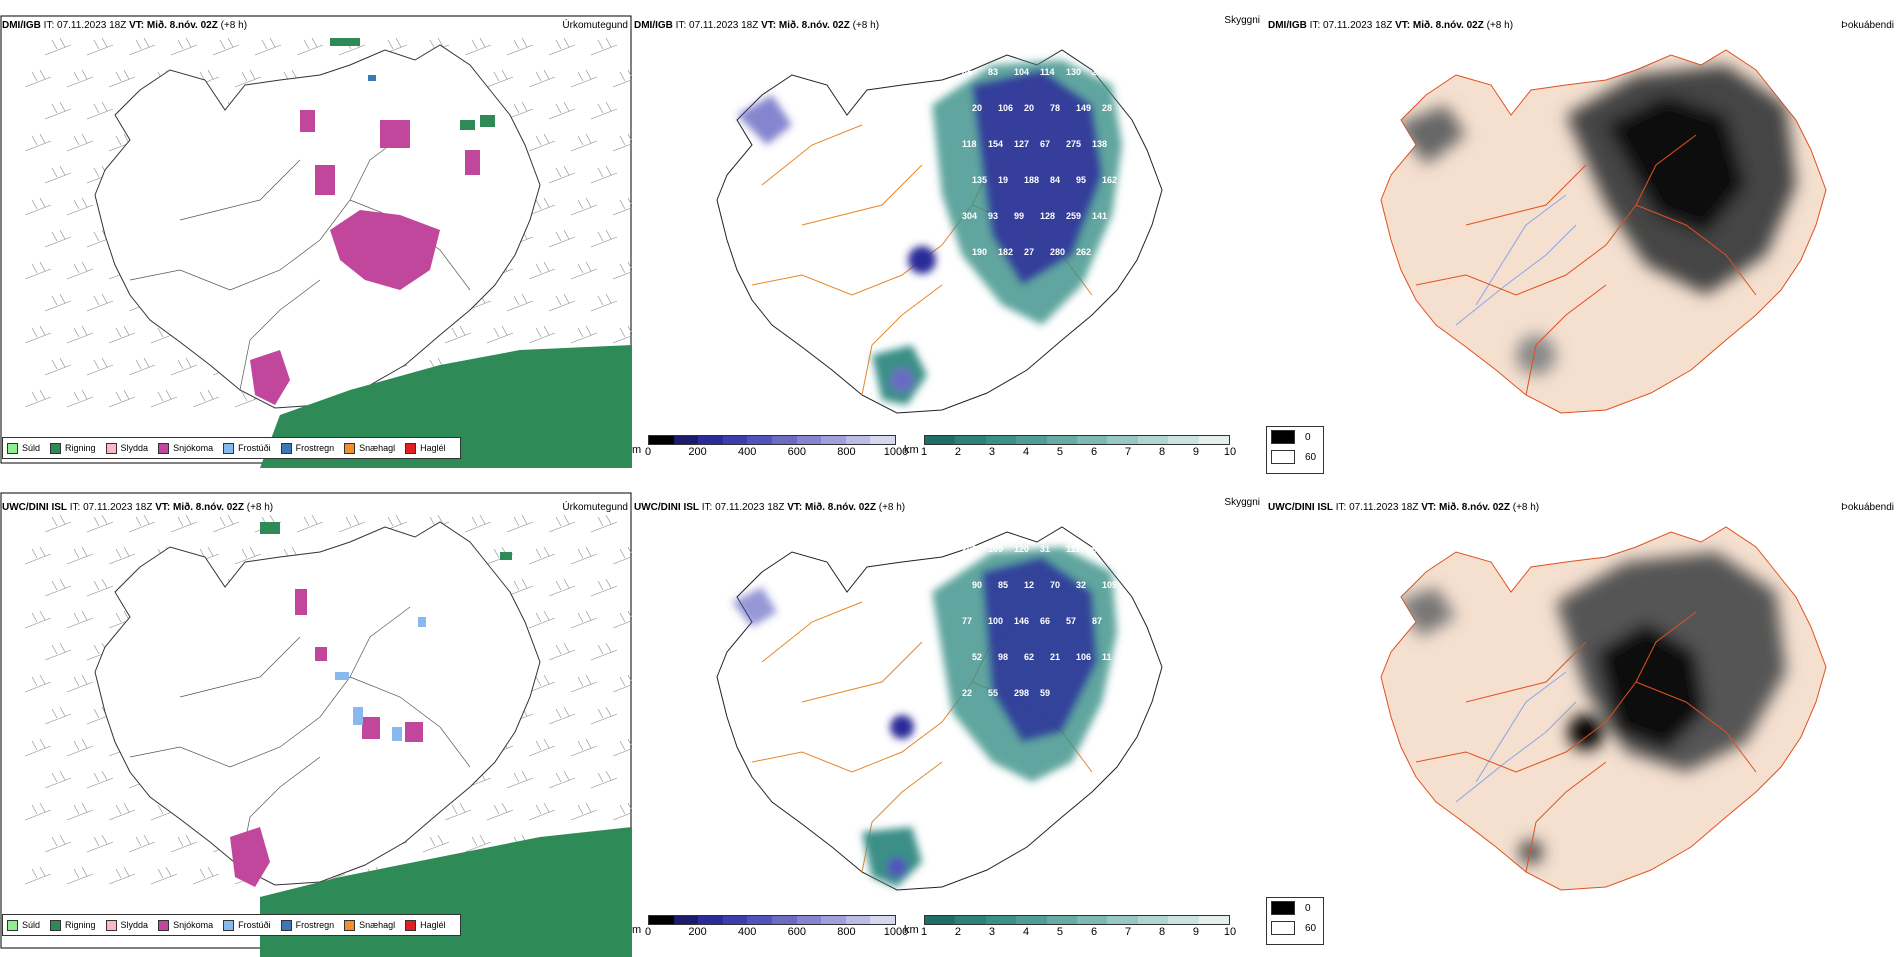 The height and width of the screenshot is (957, 1900). I want to click on legend-item: Snjókoma, so click(185, 448).